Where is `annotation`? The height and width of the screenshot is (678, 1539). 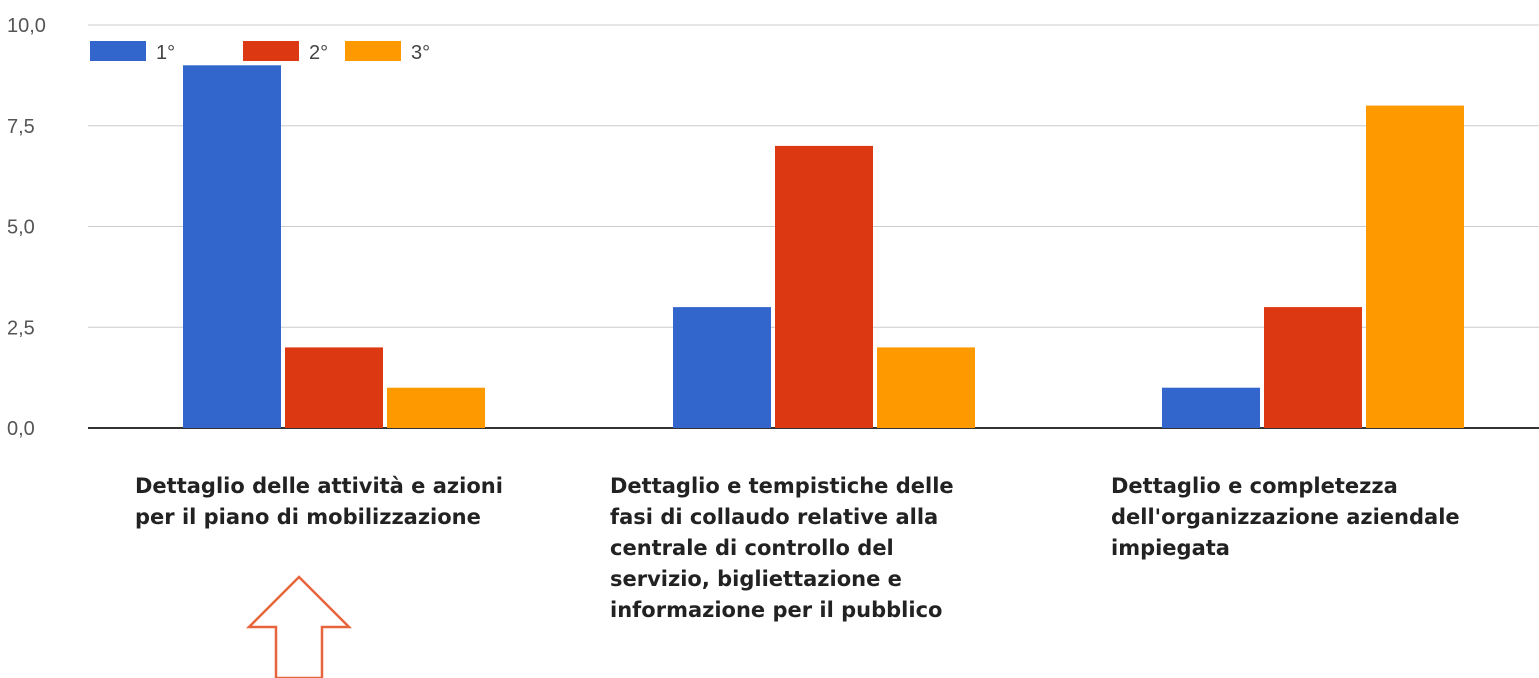 annotation is located at coordinates (299, 626).